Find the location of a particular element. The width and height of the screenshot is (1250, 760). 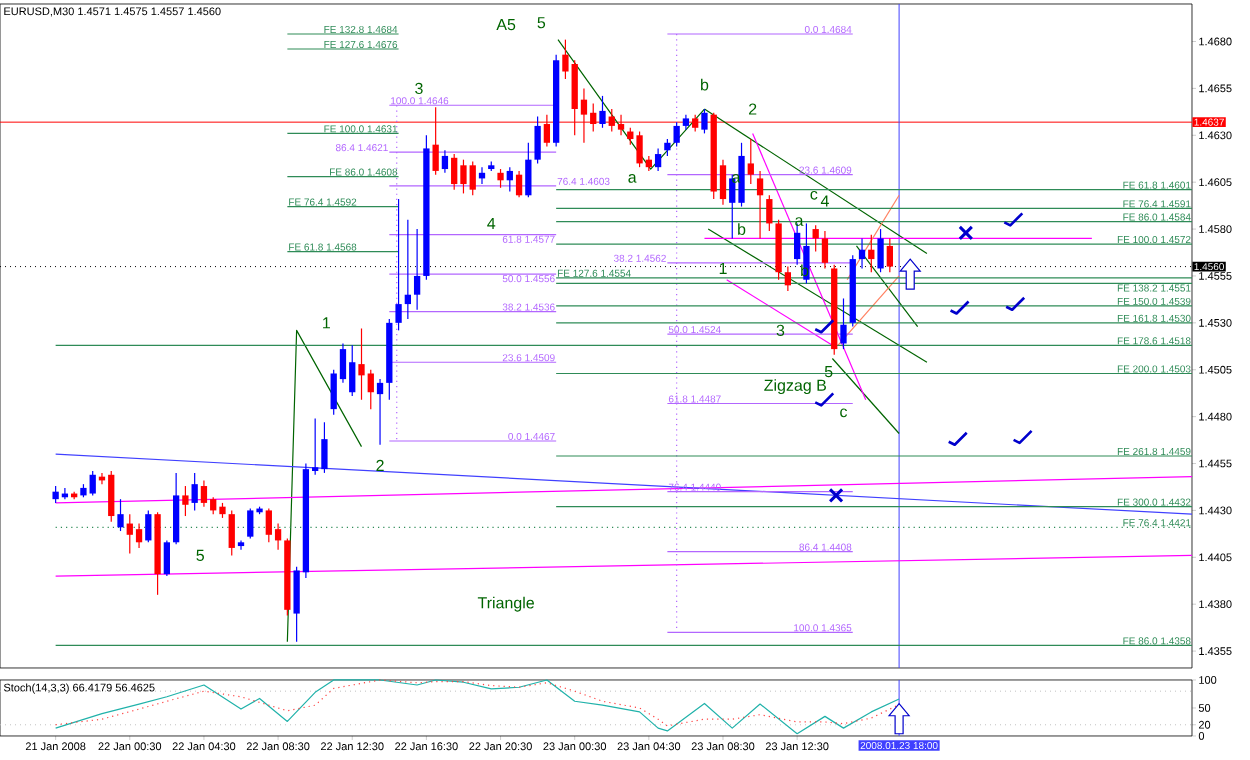

annotation: a is located at coordinates (632, 178).